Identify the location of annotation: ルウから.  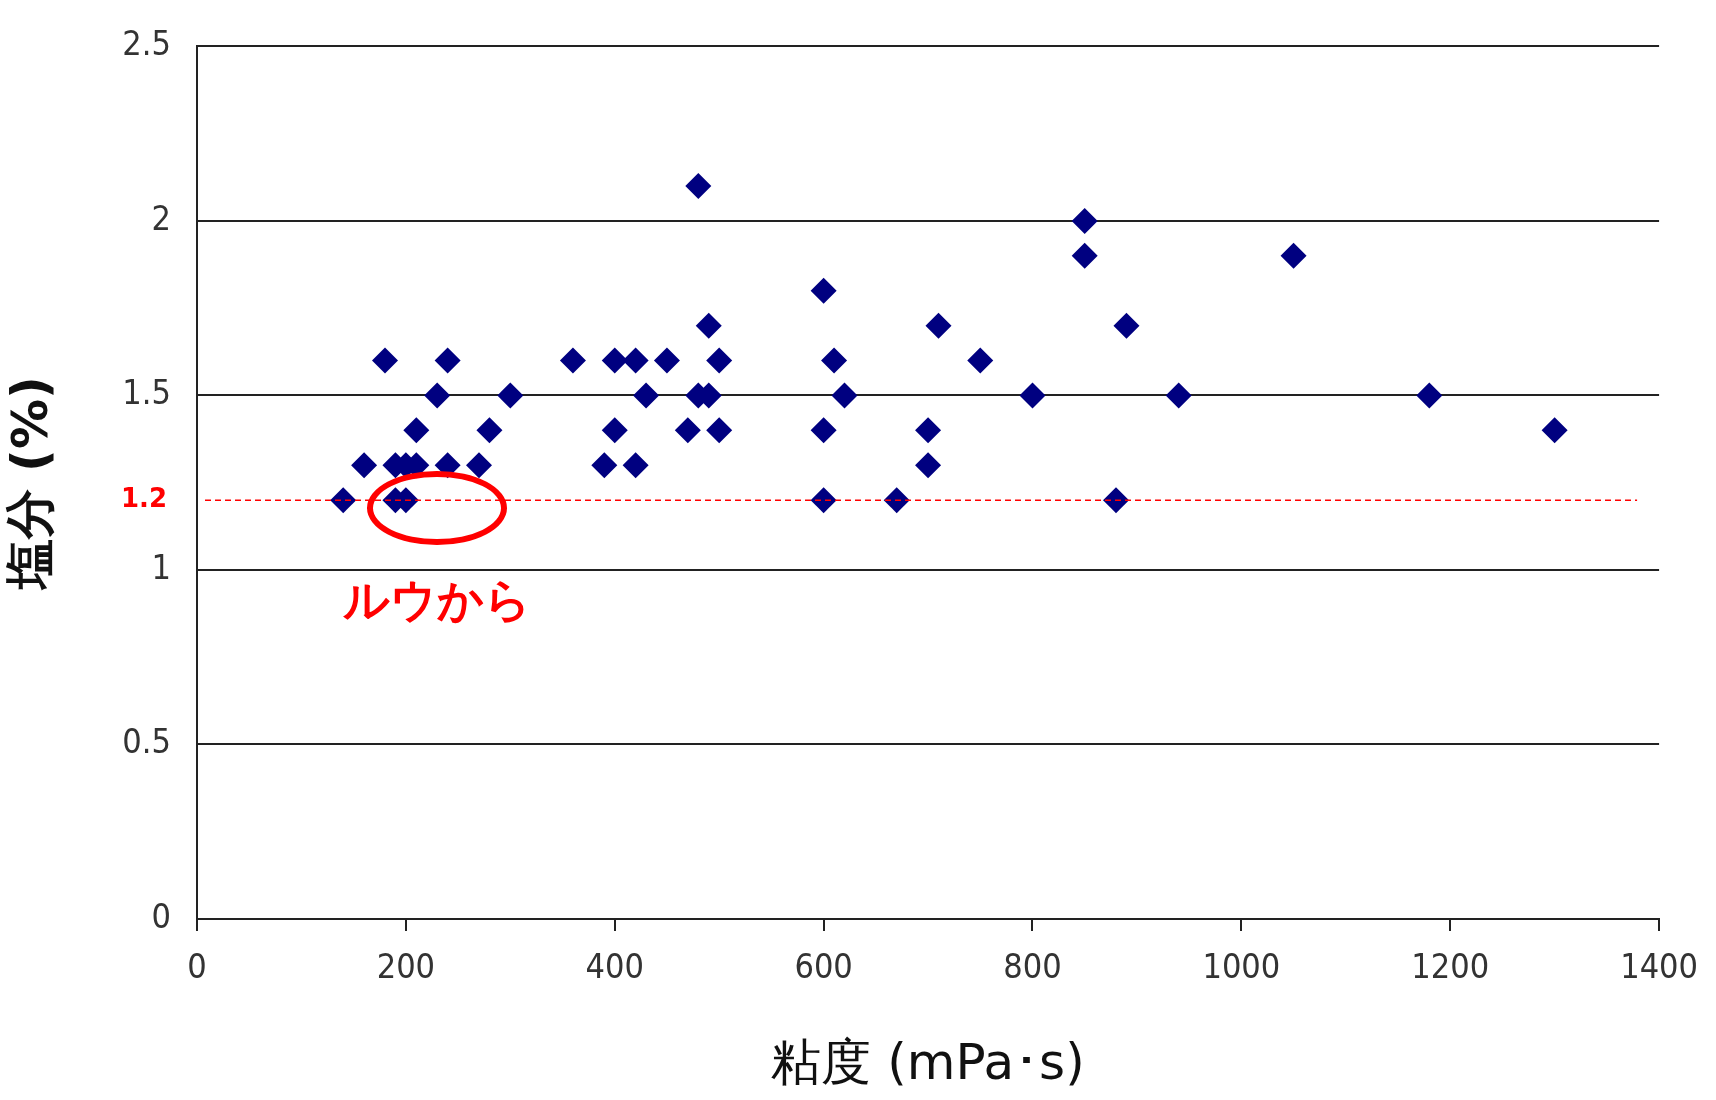
(437, 600).